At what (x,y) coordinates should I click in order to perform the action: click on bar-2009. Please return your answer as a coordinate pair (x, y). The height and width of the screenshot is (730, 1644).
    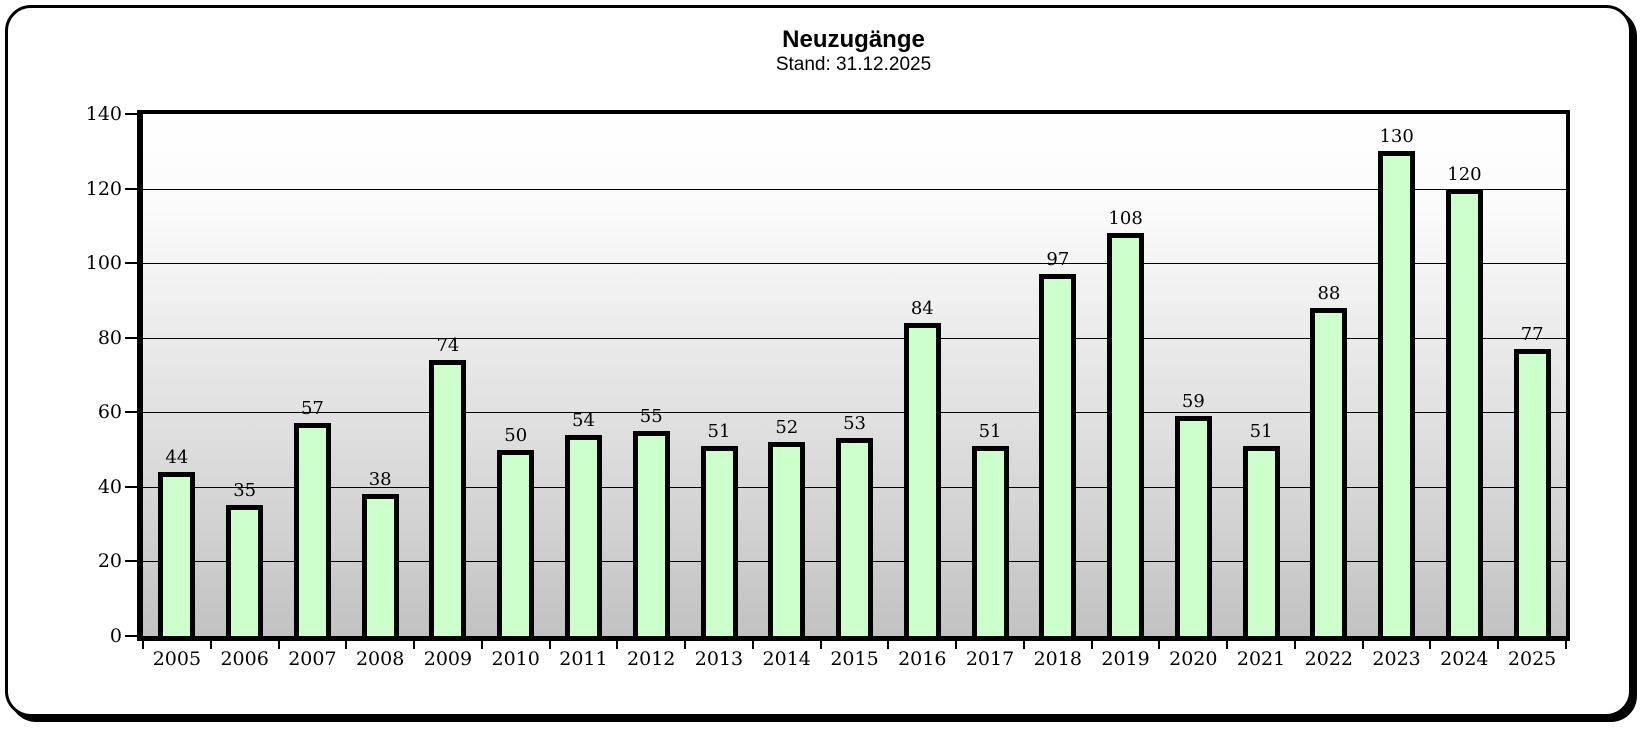
    Looking at the image, I should click on (448, 498).